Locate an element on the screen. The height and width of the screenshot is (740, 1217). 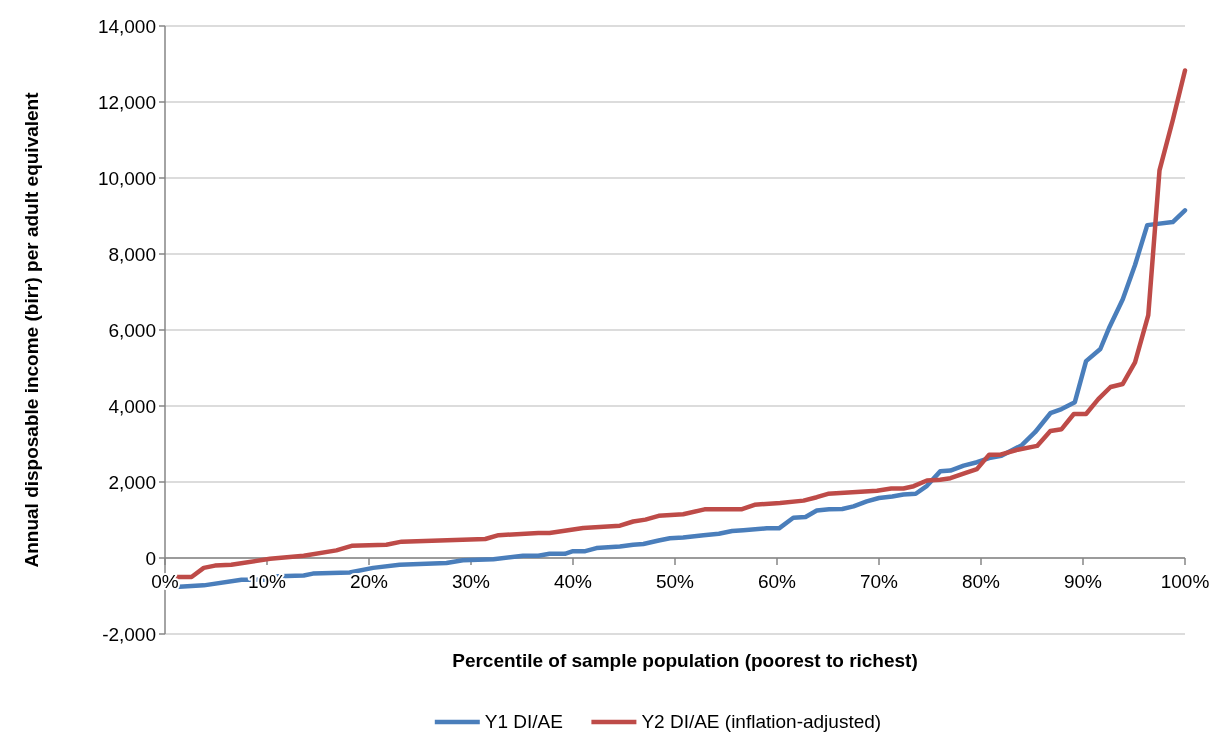
x-tick-label: 90% is located at coordinates (1083, 581).